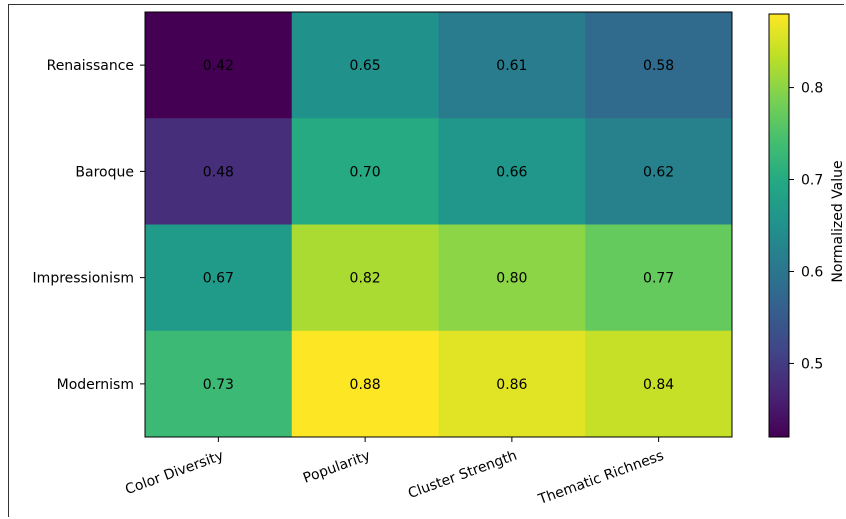 This screenshot has width=846, height=519. What do you see at coordinates (812, 272) in the screenshot?
I see `colorbar-tick-label: 0.6` at bounding box center [812, 272].